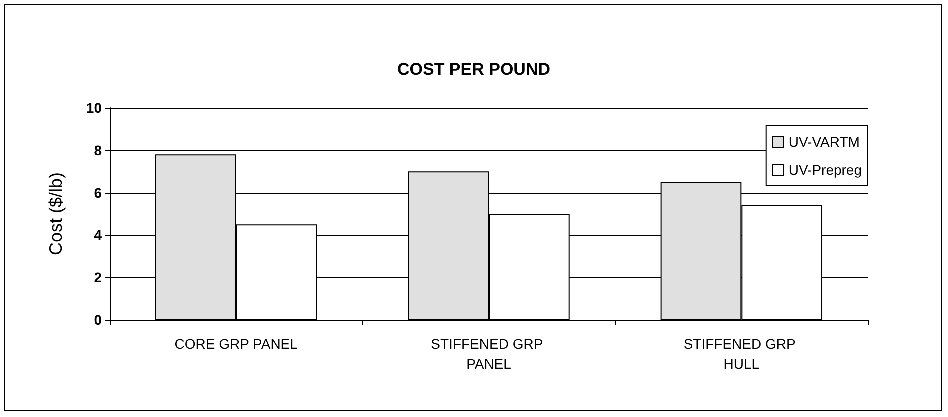 The width and height of the screenshot is (948, 417). Describe the element at coordinates (236, 344) in the screenshot. I see `x-tick-label: CORE GRP PANEL` at that location.